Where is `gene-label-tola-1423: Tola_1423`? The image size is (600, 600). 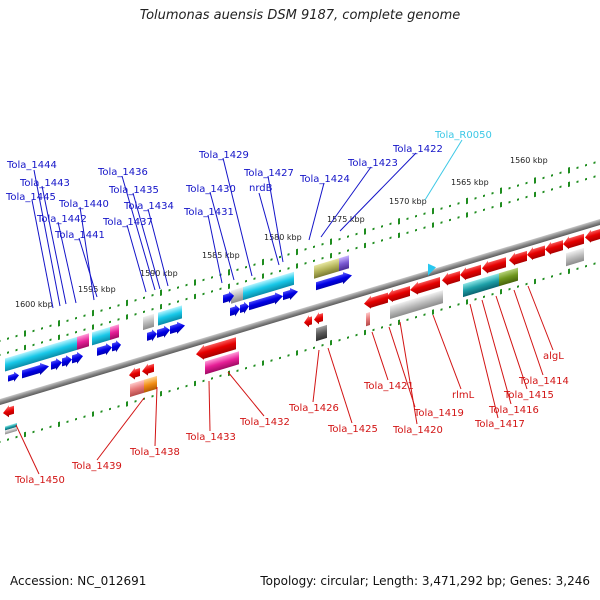
gene-label-tola-1423: Tola_1423 is located at coordinates (372, 163).